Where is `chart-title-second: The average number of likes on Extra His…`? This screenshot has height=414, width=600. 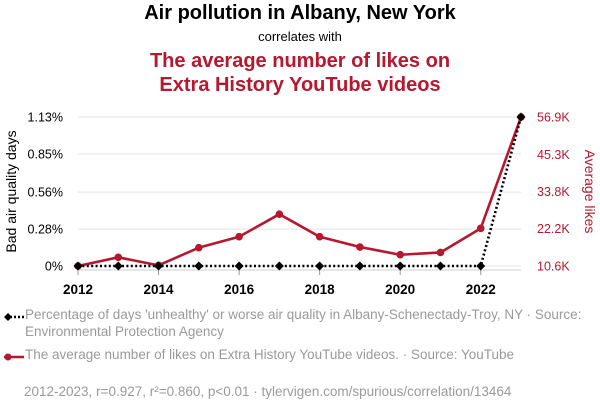
chart-title-second: The average number of likes on Extra His… is located at coordinates (300, 73).